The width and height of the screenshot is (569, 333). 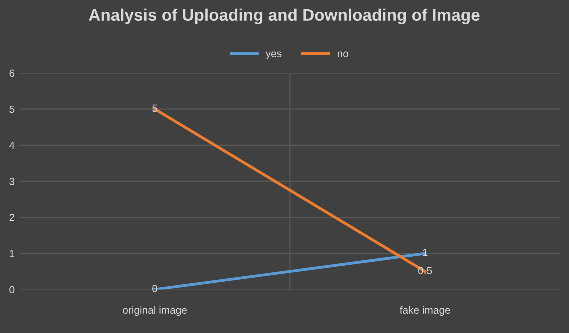 I want to click on legend-label: yes, so click(x=274, y=56).